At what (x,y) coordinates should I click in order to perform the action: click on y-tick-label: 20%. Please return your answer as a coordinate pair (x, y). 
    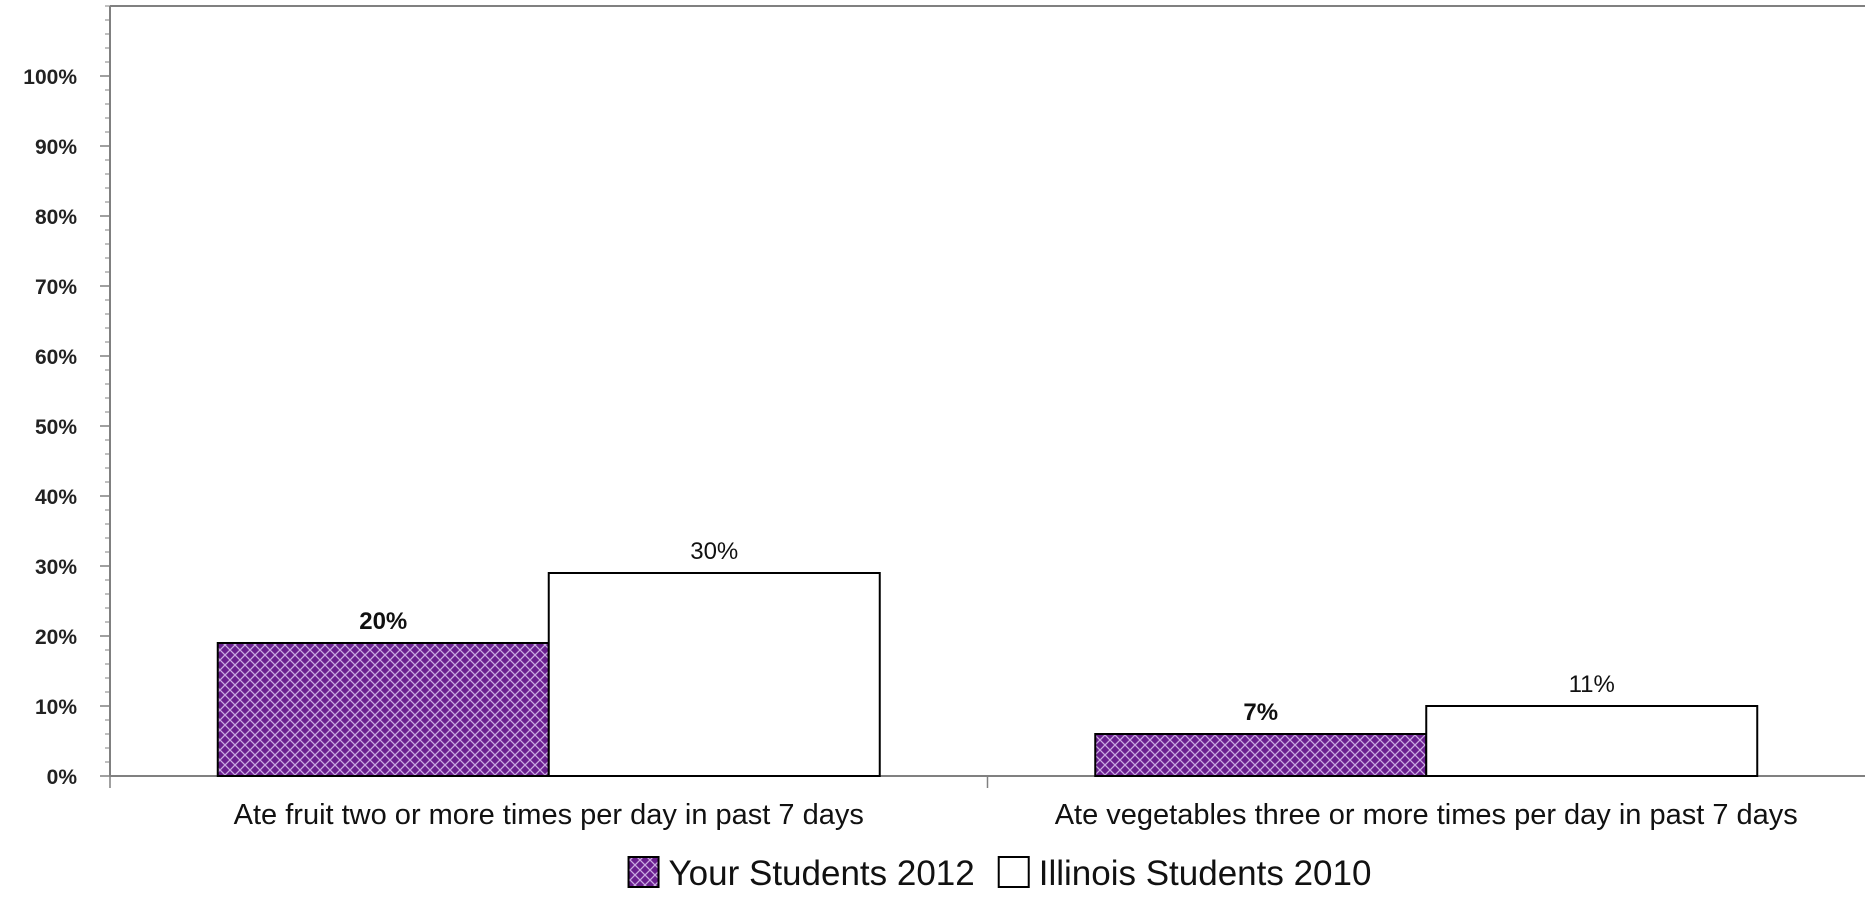
    Looking at the image, I should click on (56, 637).